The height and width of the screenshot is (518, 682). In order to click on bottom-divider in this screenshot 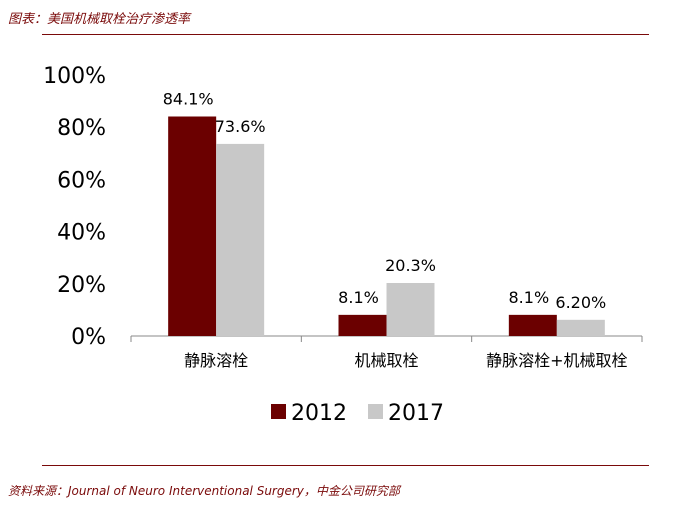, I will do `click(345, 465)`.